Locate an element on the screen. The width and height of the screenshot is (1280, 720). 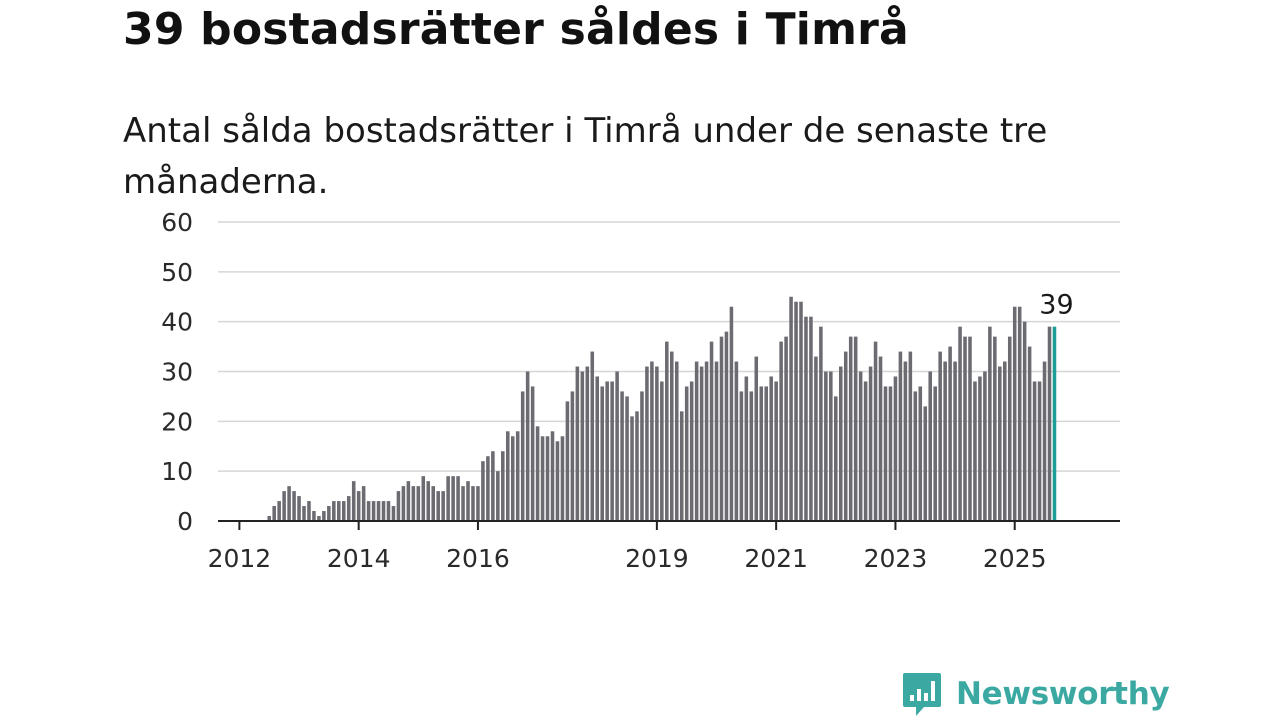
bar-chart-speech-bubble-icon is located at coordinates (922, 694).